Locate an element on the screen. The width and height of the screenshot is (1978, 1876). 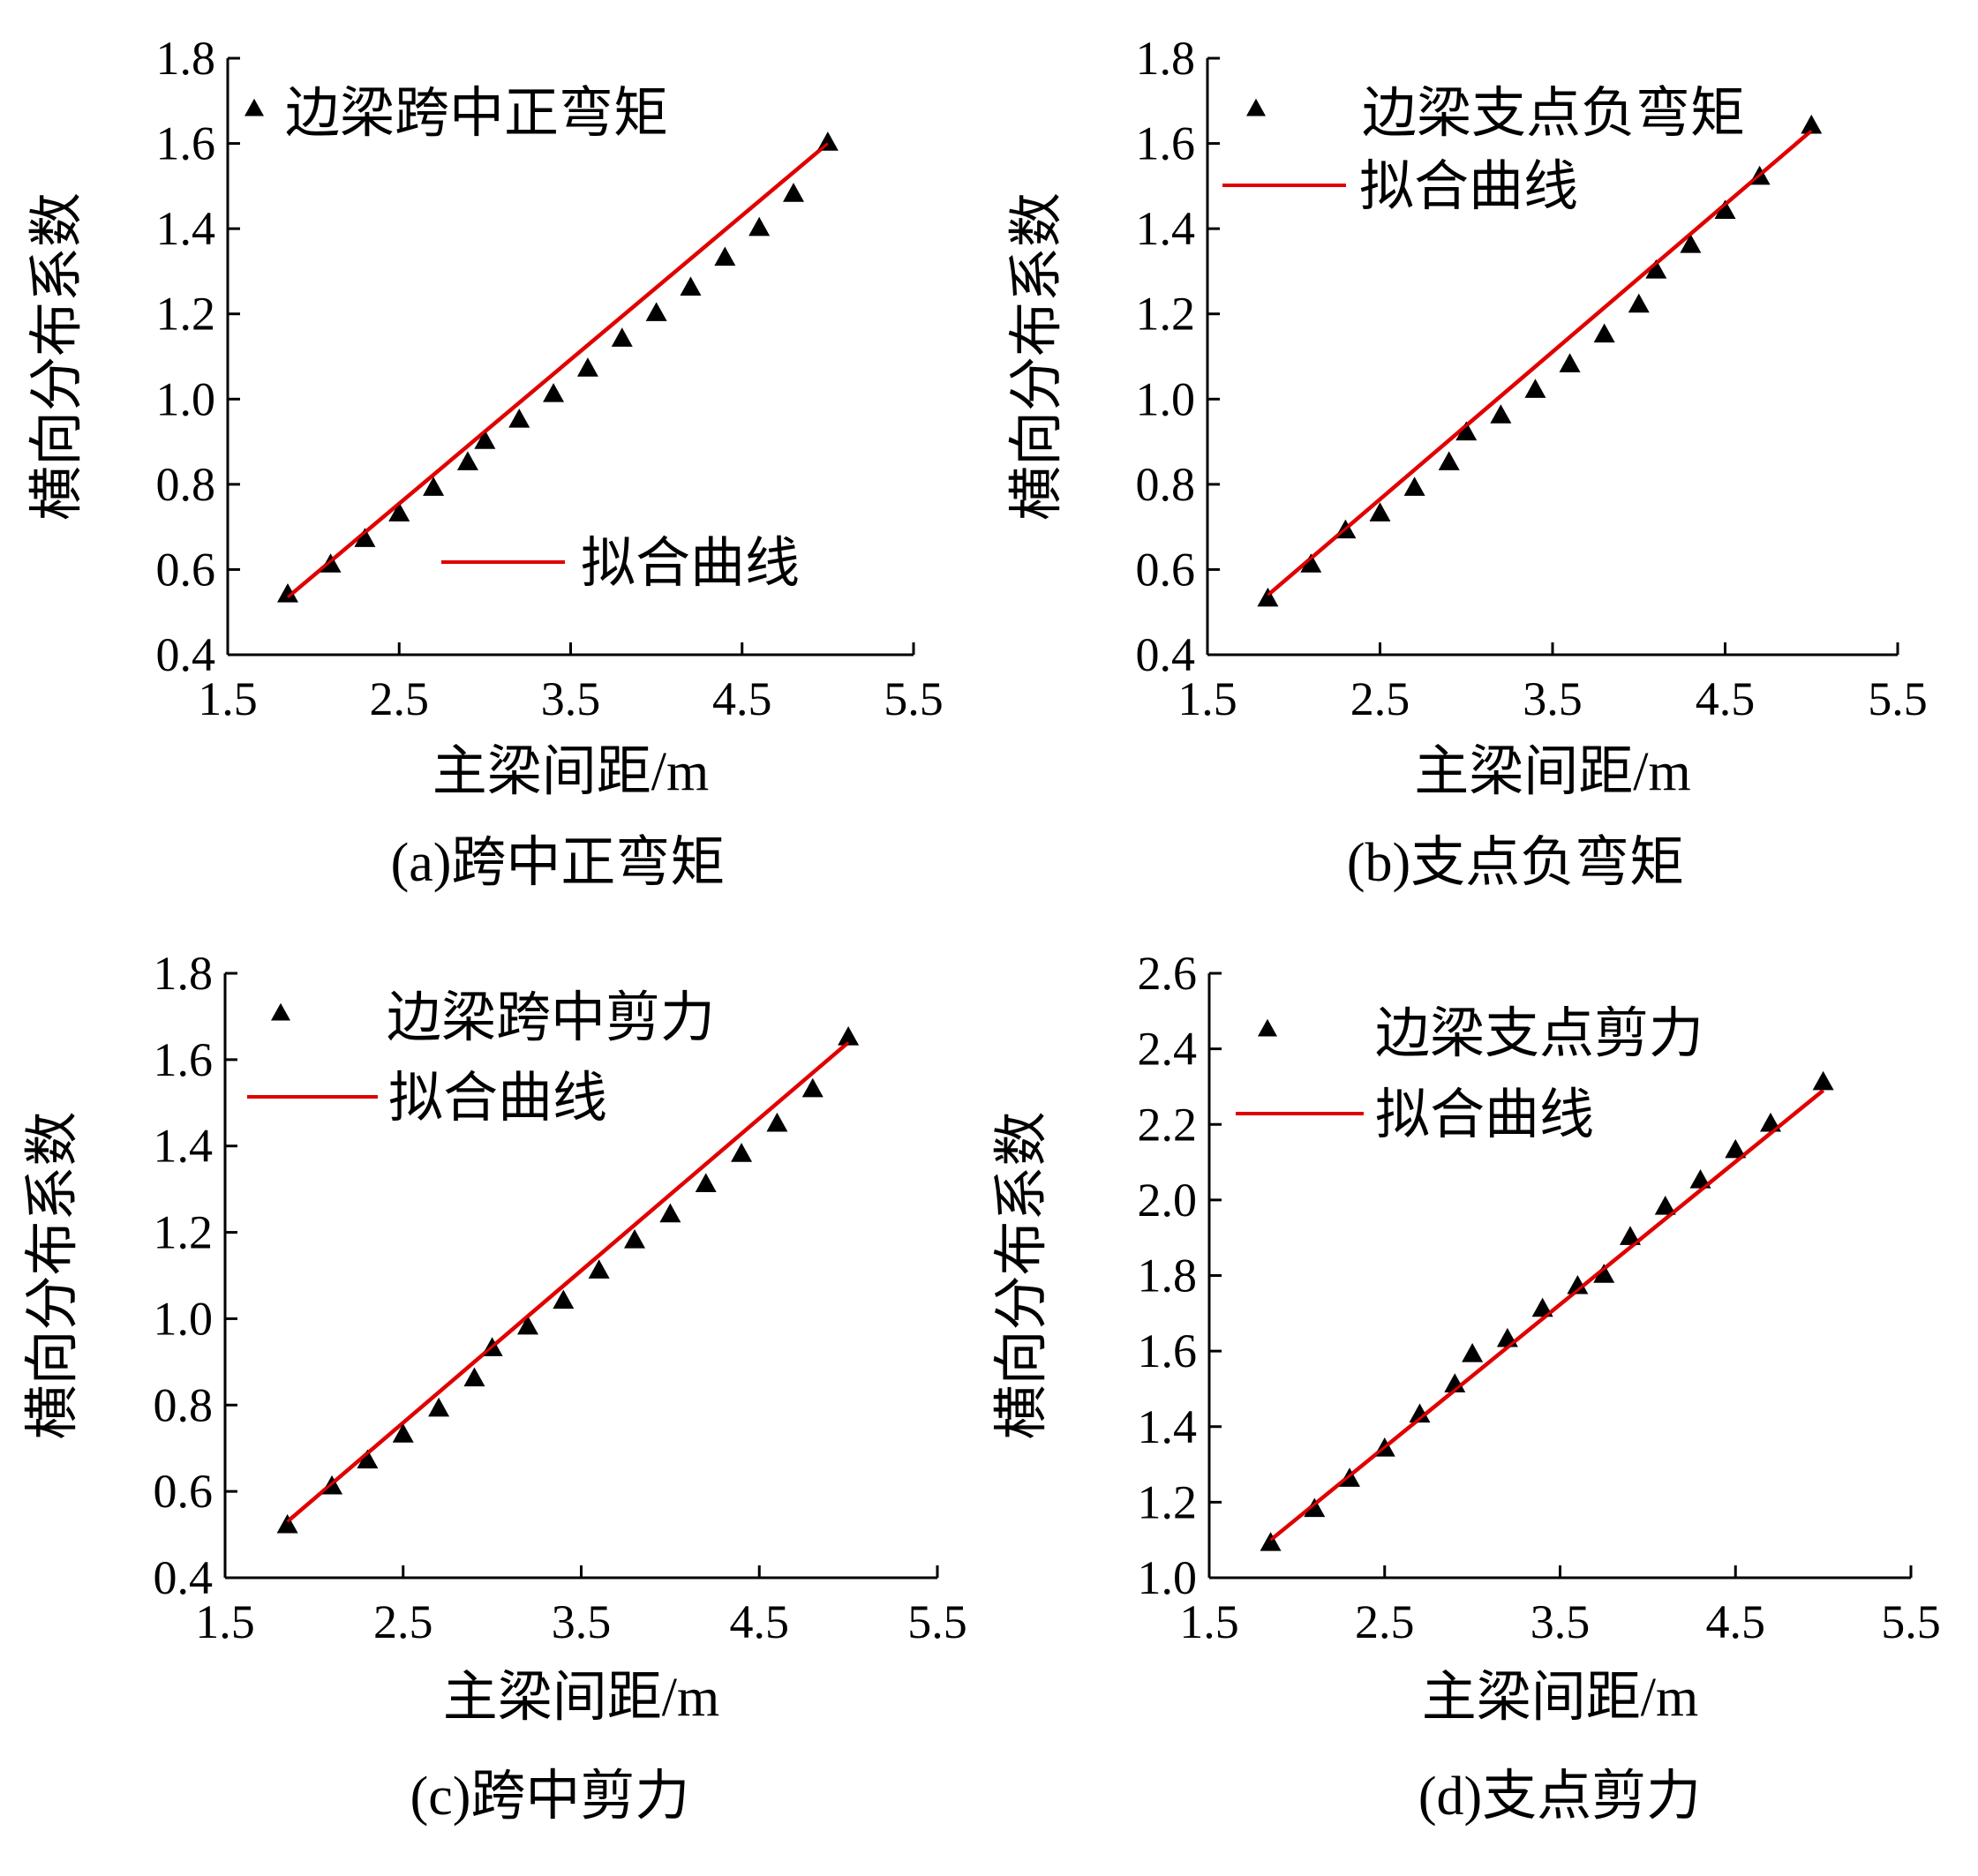
panel-caption: (d)支点剪力 is located at coordinates (1559, 1797).